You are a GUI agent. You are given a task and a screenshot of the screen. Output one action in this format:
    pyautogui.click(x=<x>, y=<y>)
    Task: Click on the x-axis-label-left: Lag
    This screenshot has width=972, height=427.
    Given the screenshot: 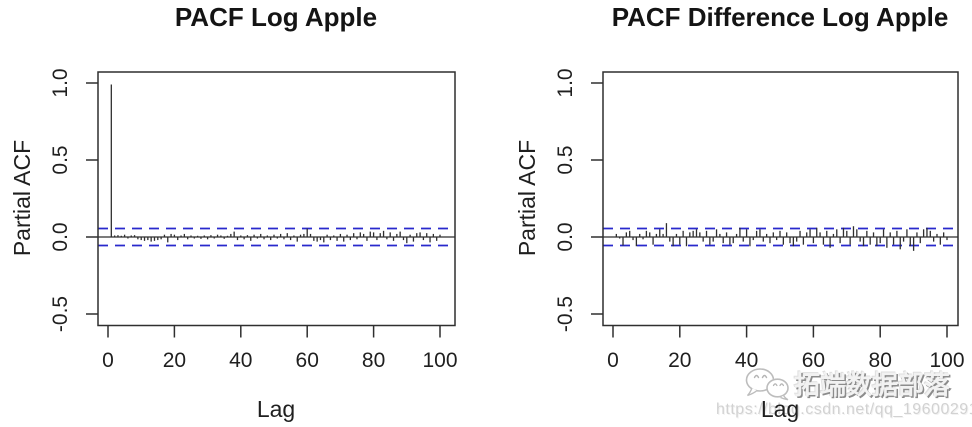 What is the action you would take?
    pyautogui.click(x=276, y=409)
    